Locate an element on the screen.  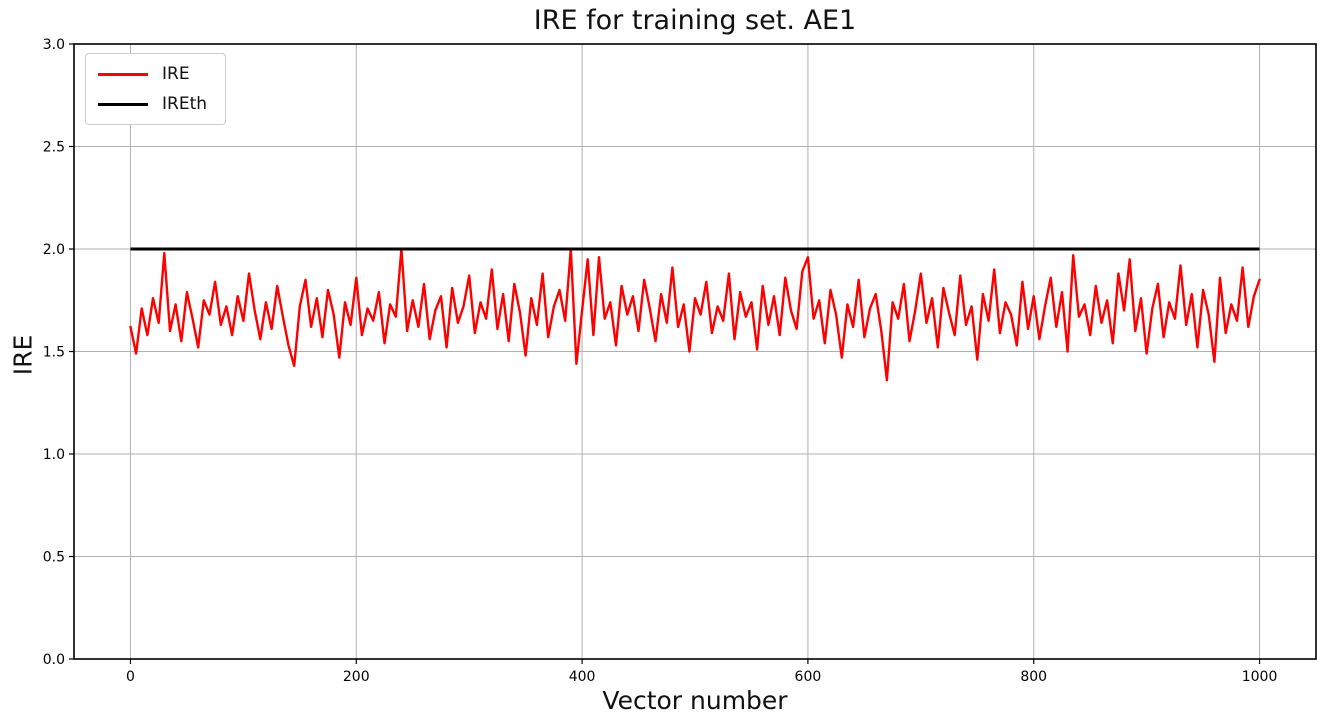
y-tick-label: 2.5 is located at coordinates (54, 148).